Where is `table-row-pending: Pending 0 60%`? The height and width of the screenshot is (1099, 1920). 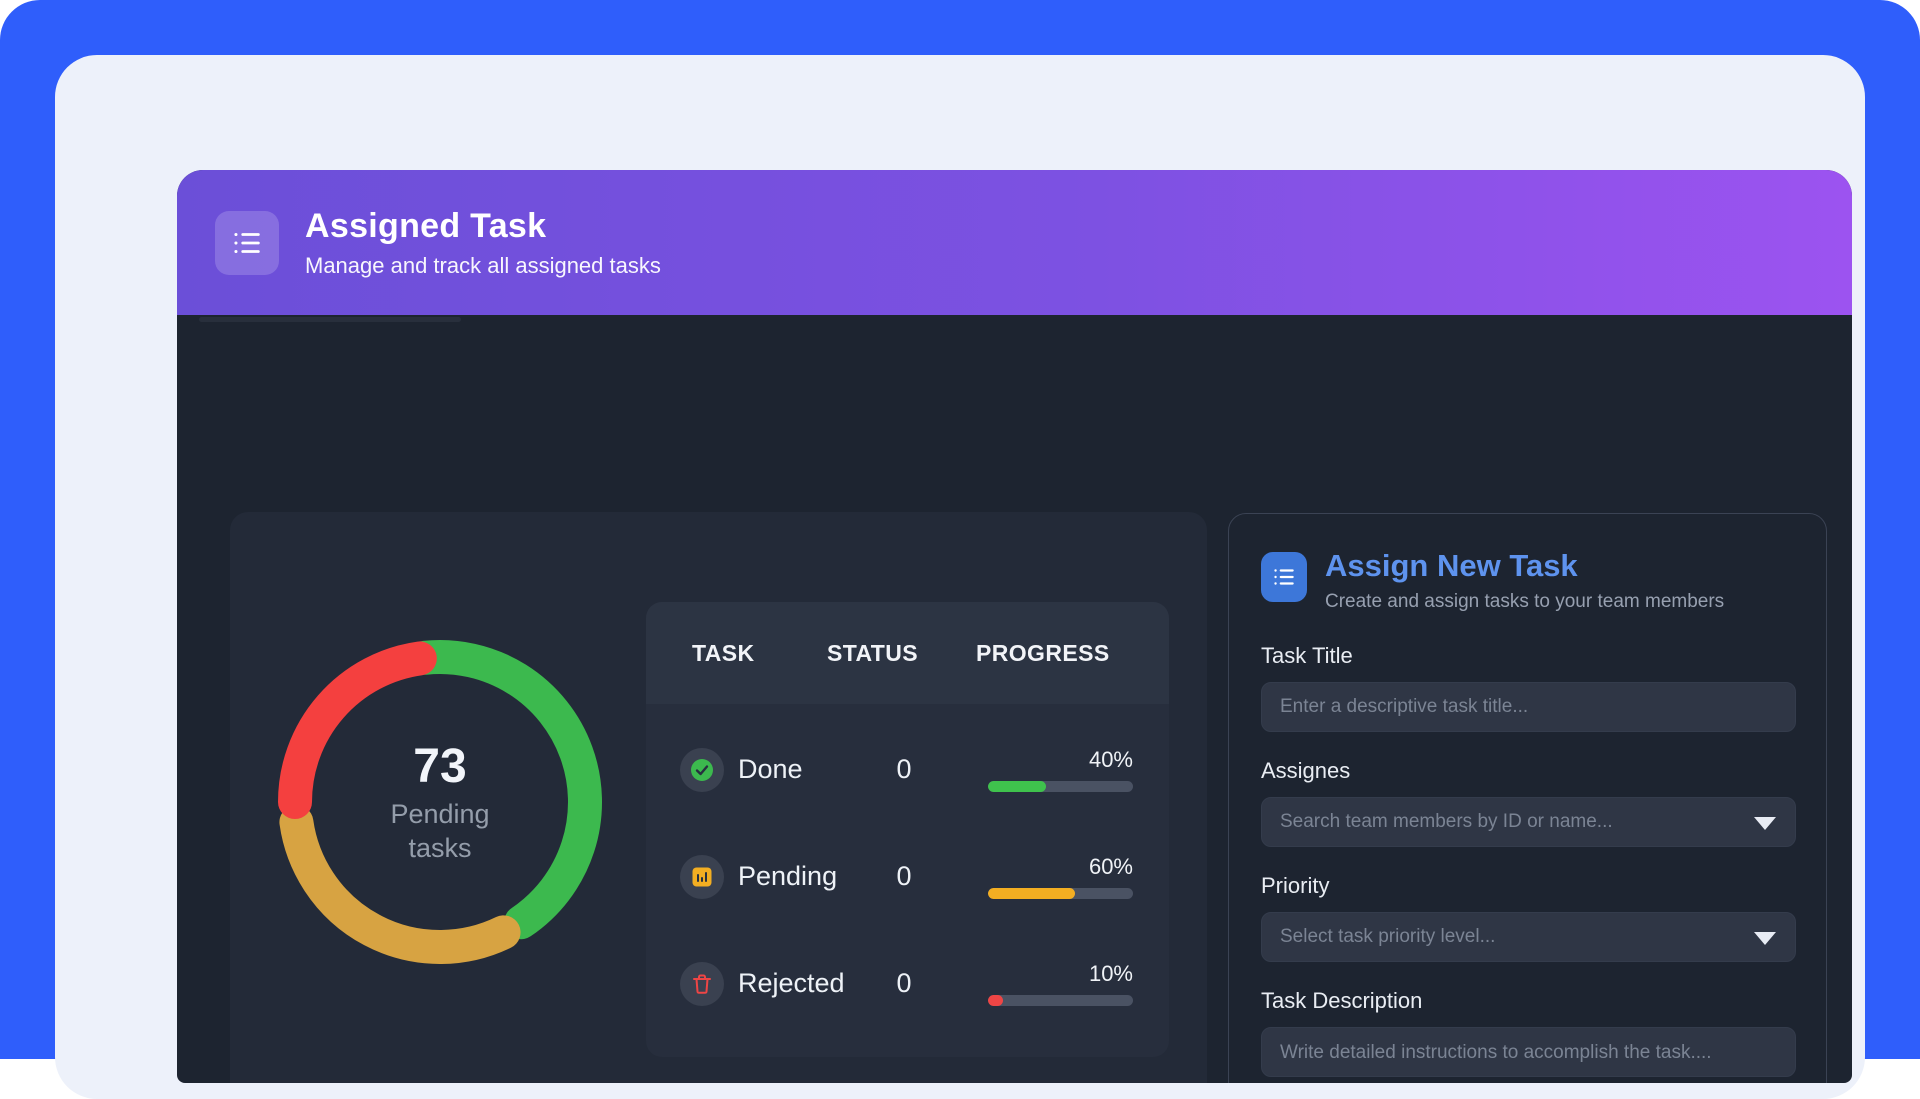 table-row-pending: Pending 0 60% is located at coordinates (907, 876).